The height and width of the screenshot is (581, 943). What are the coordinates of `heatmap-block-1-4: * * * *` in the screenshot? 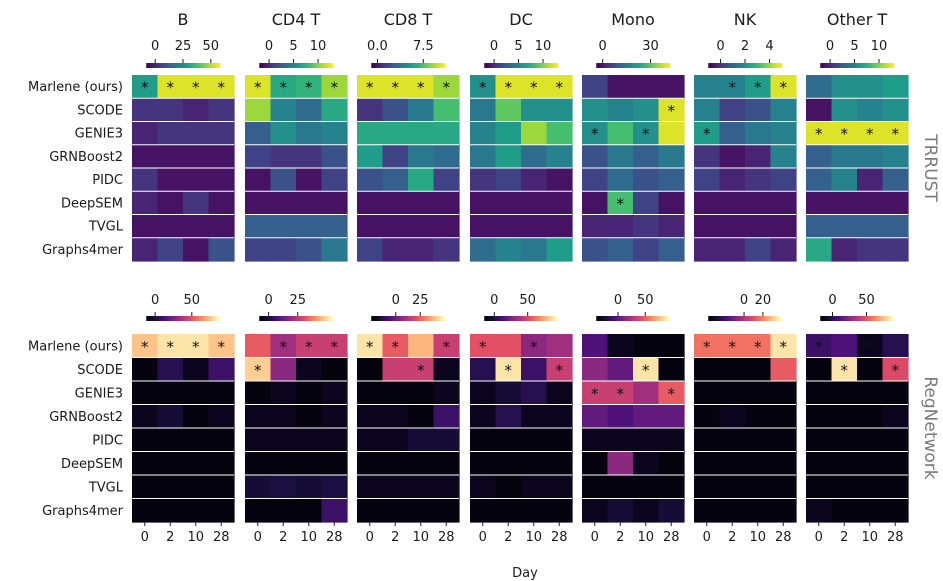 It's located at (633, 428).